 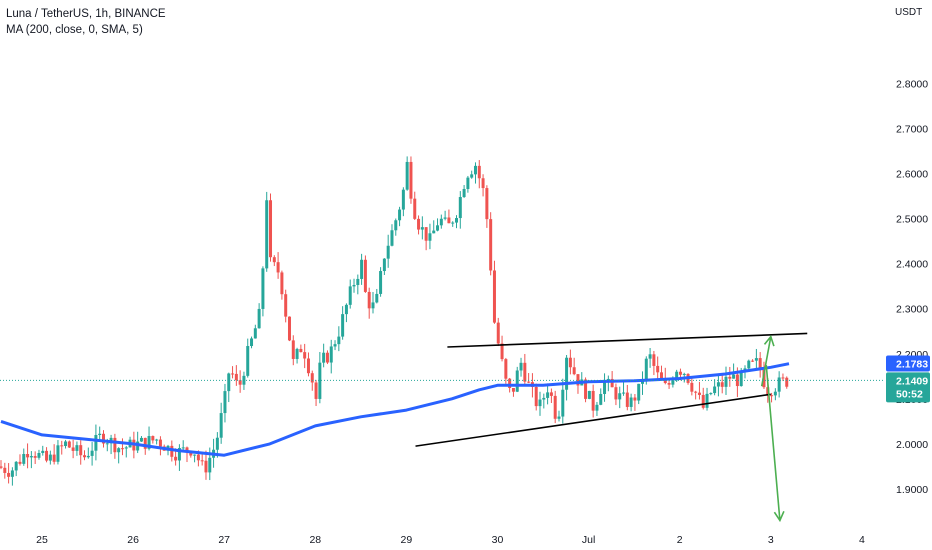 I want to click on y-tick-label: 2.7000, so click(x=912, y=129).